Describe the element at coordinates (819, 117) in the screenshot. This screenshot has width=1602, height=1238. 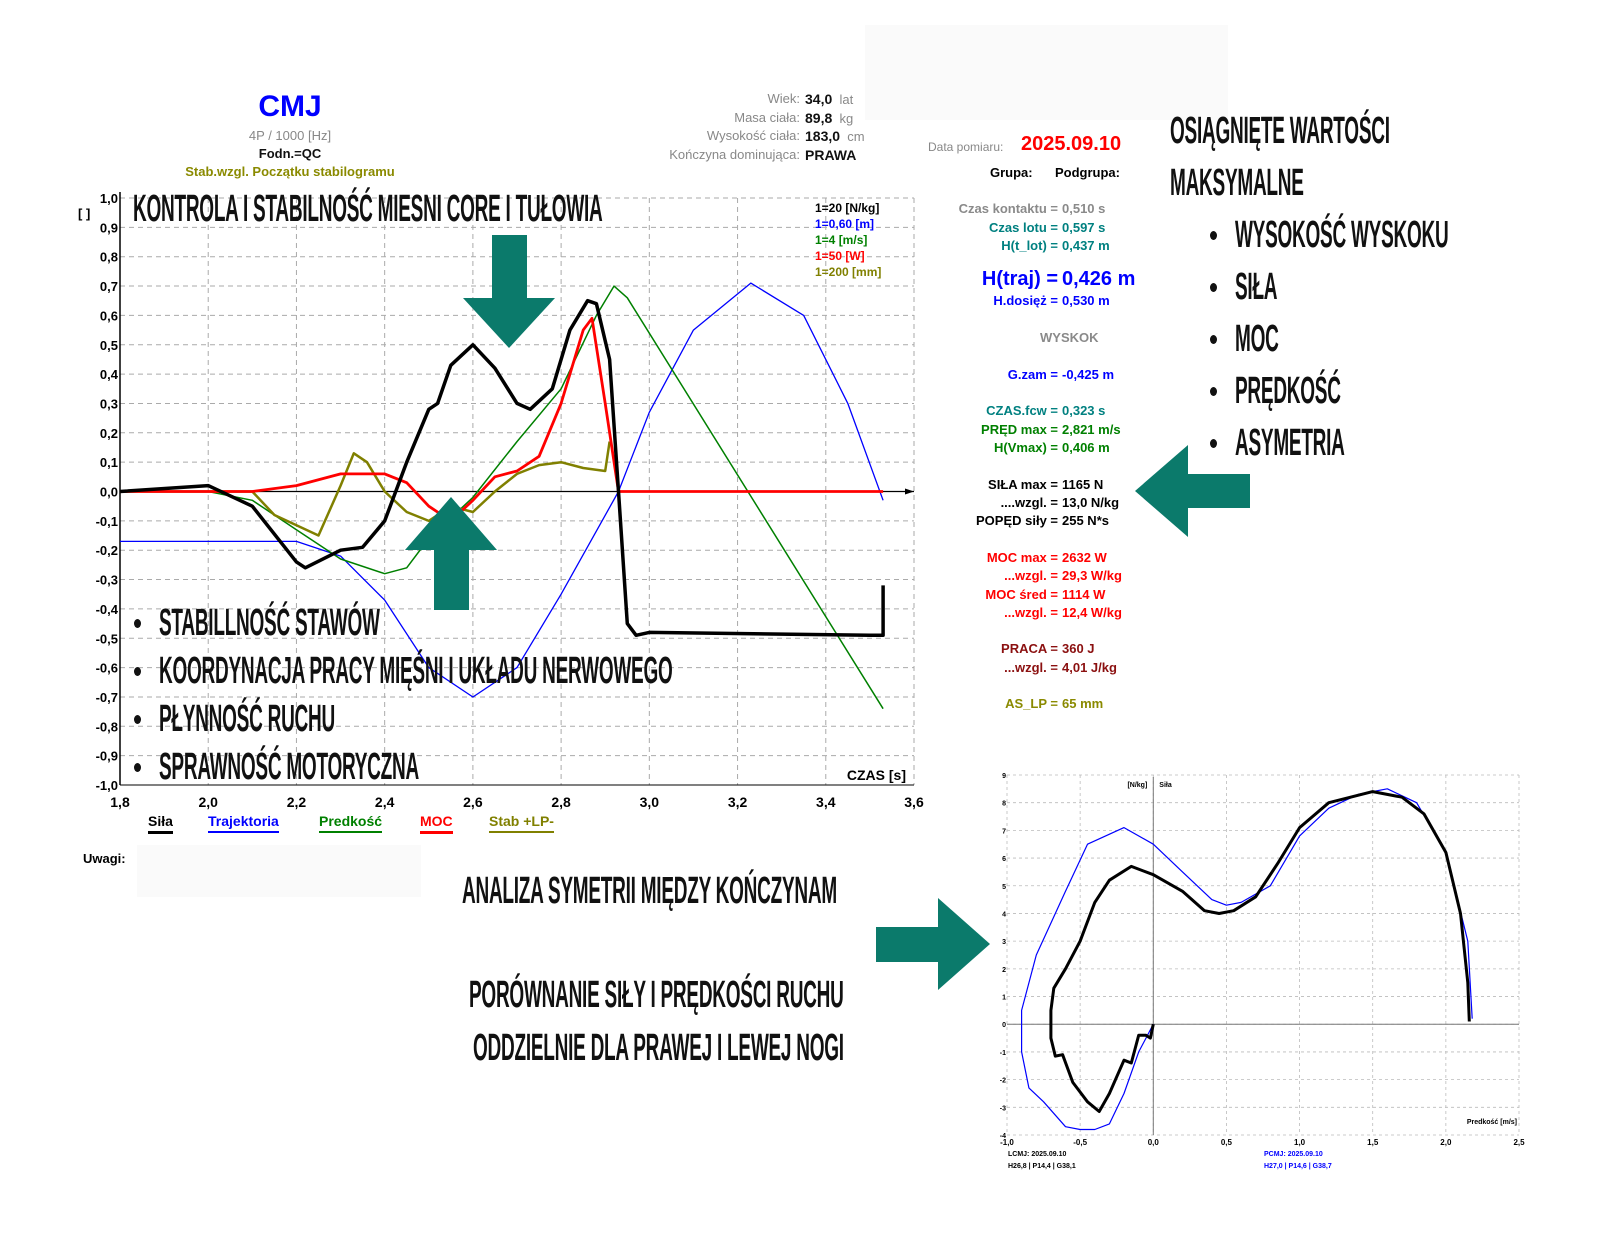
I see `person-value: 89,8` at that location.